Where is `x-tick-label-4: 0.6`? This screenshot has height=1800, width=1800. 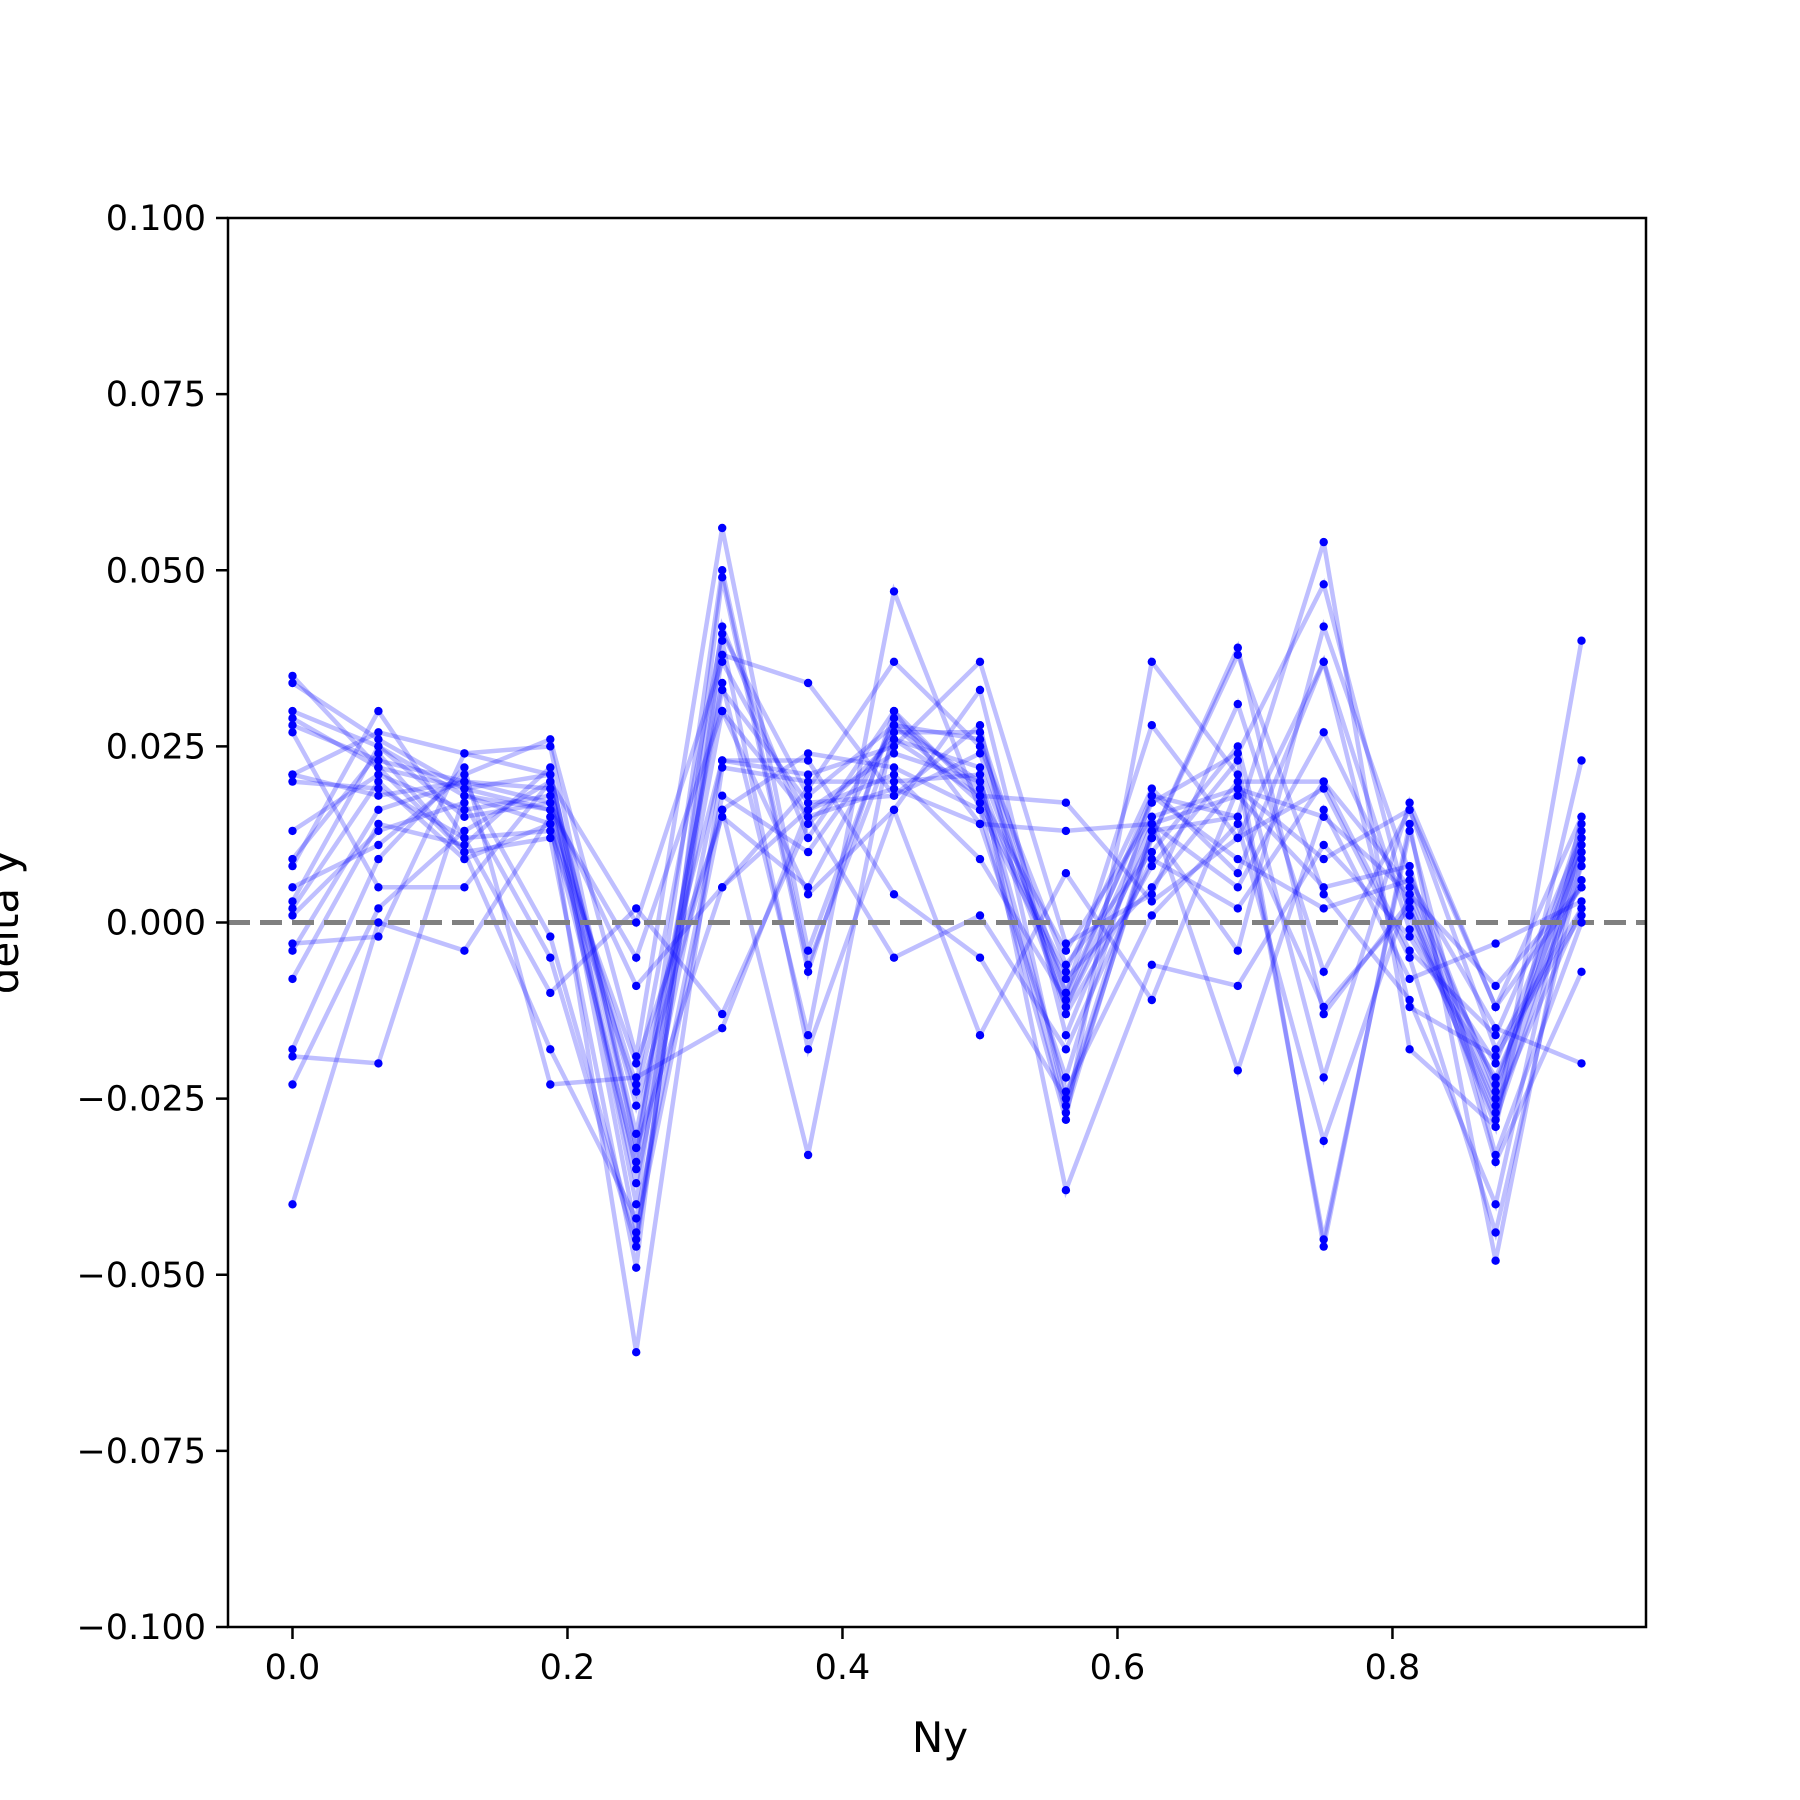 x-tick-label-4: 0.6 is located at coordinates (1118, 1668).